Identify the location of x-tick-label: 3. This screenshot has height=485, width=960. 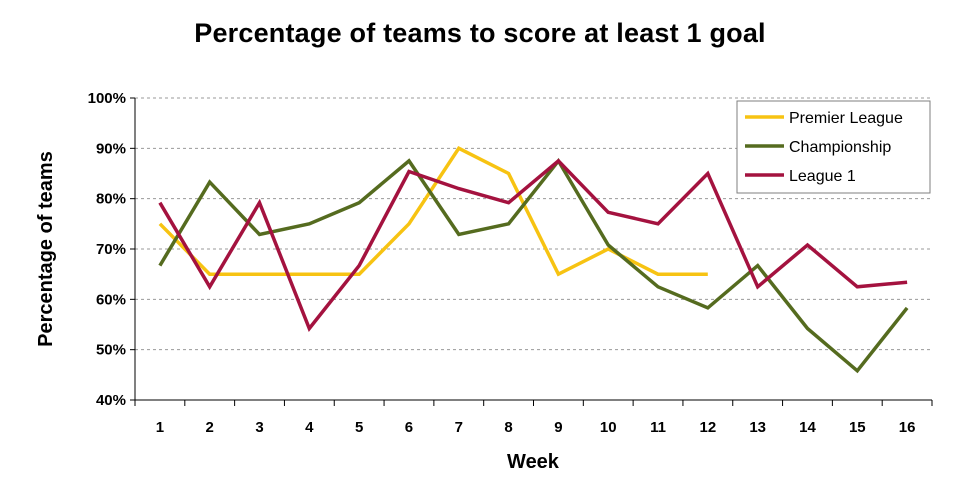
(259, 427).